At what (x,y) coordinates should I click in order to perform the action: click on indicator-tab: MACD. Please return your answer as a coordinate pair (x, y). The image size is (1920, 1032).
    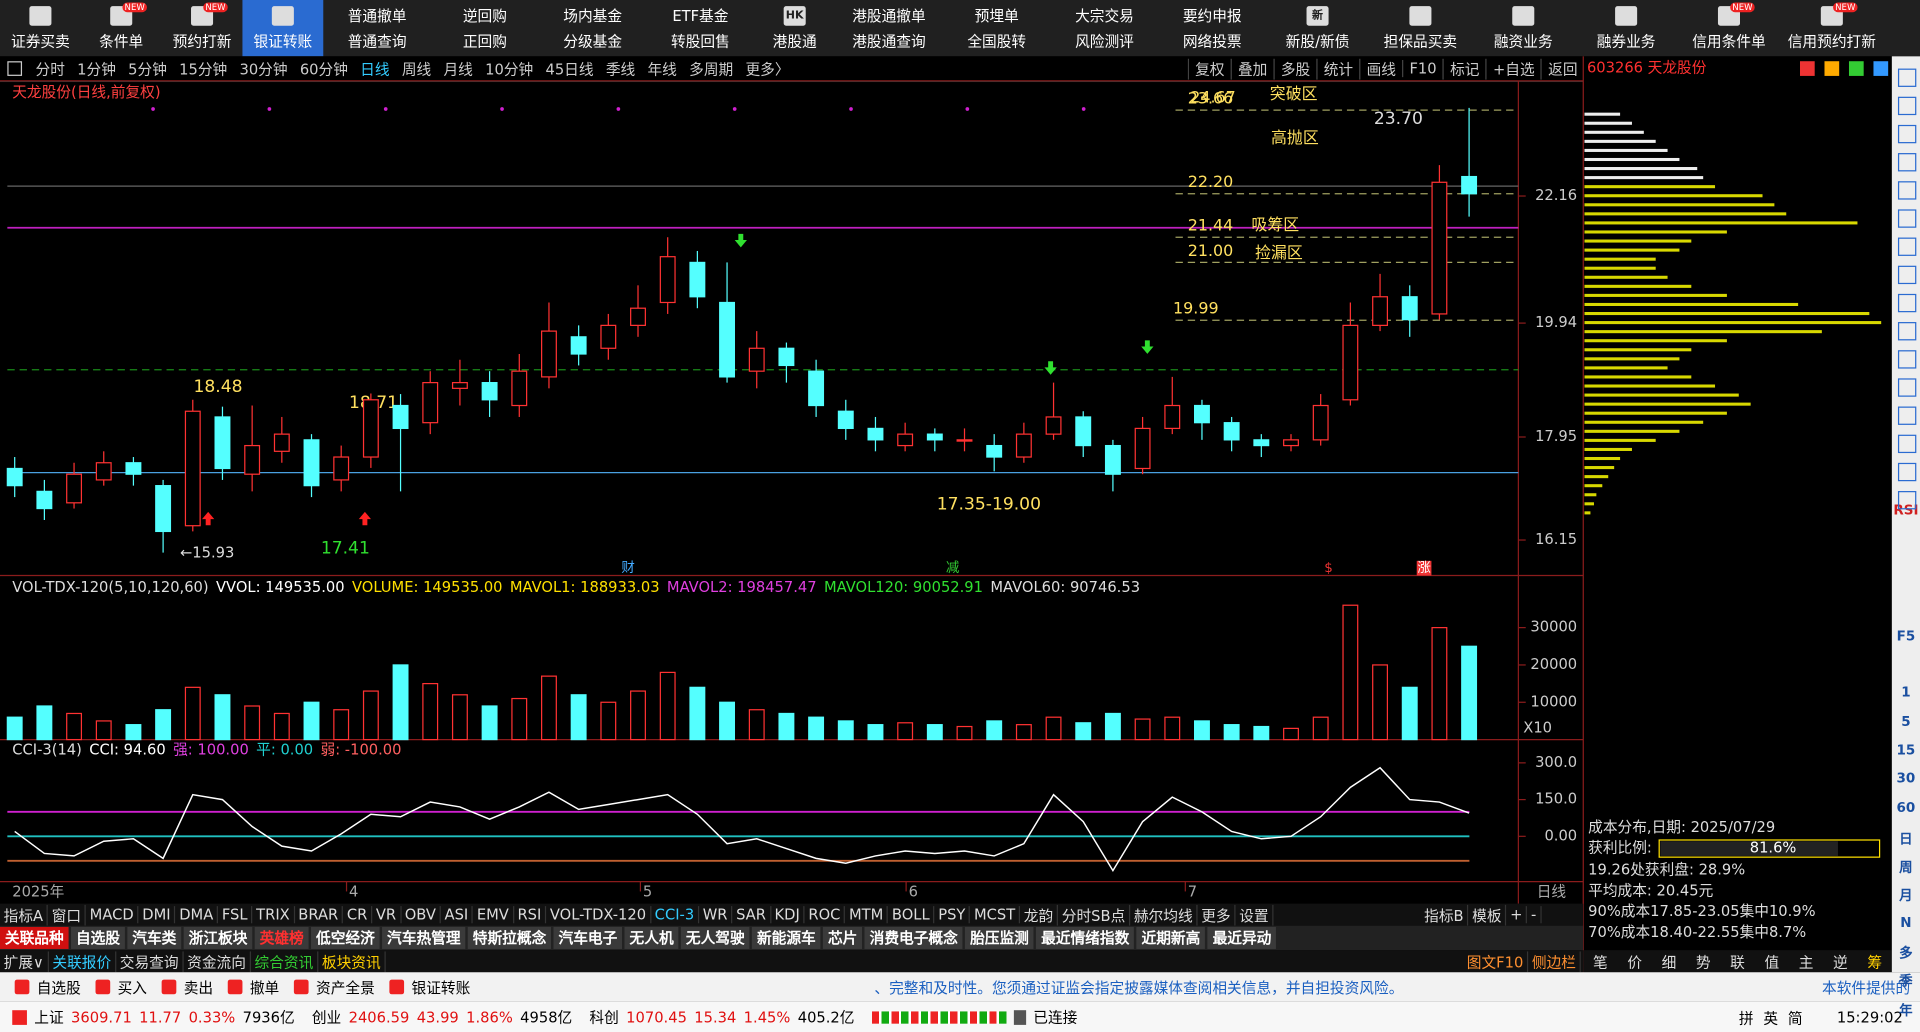
    Looking at the image, I should click on (112, 915).